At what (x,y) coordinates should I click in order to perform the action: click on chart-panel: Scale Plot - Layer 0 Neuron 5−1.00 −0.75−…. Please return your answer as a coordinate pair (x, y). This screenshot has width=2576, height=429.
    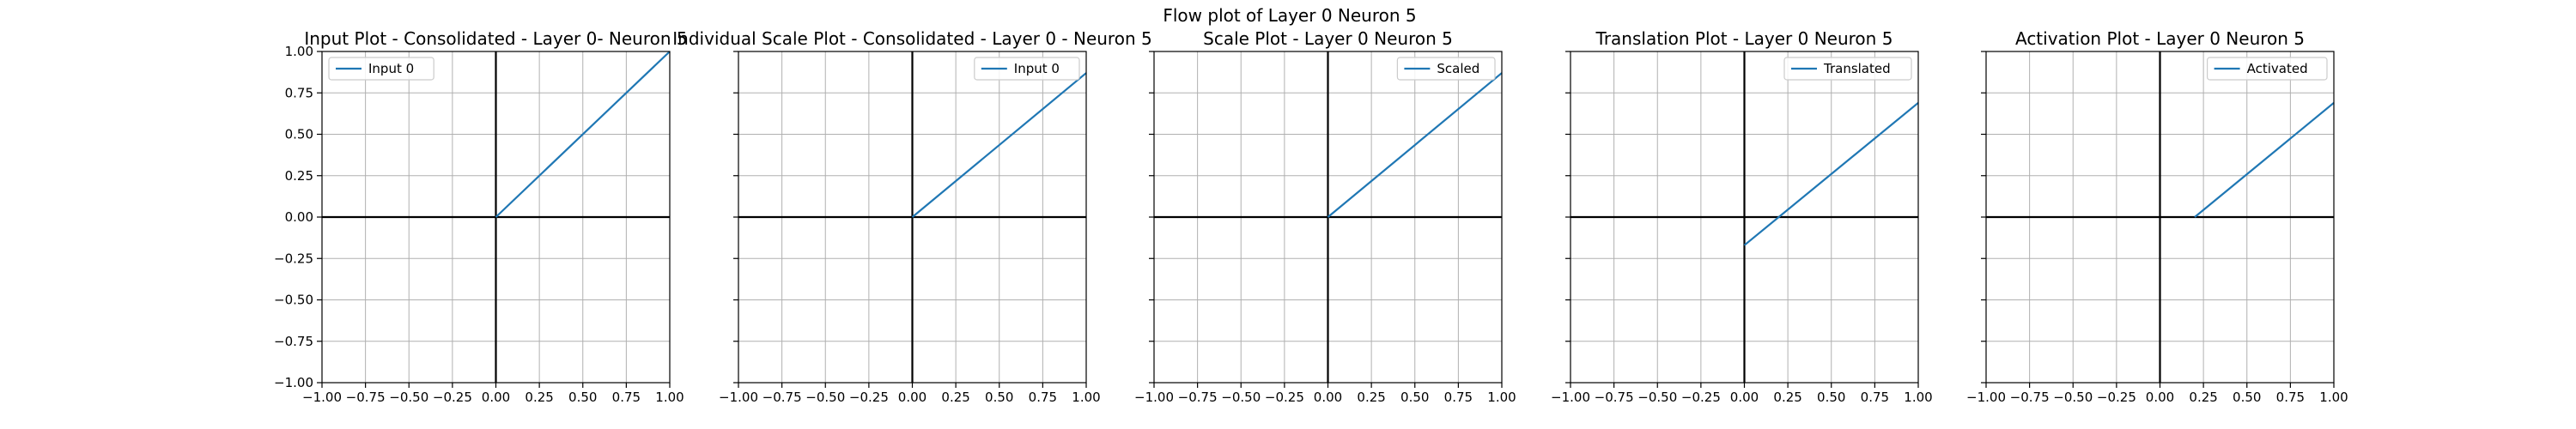
    Looking at the image, I should click on (1325, 216).